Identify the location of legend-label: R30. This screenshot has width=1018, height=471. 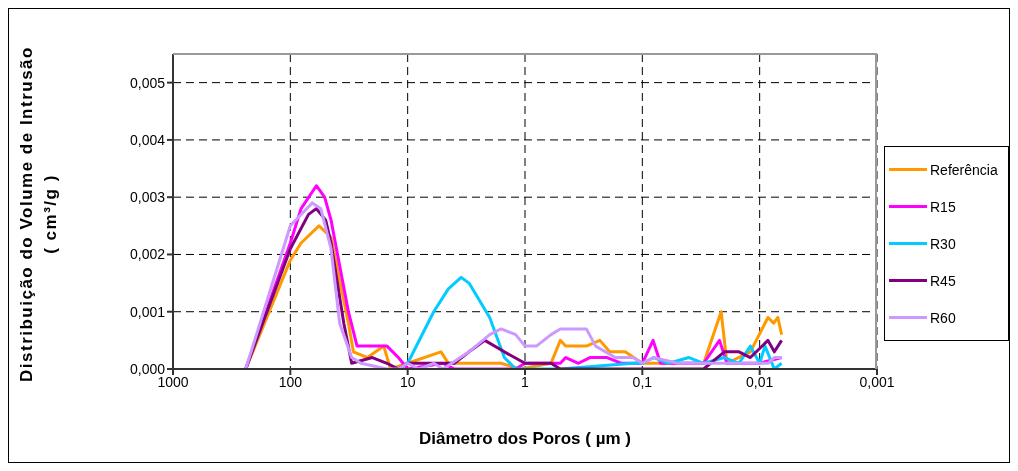
(943, 243).